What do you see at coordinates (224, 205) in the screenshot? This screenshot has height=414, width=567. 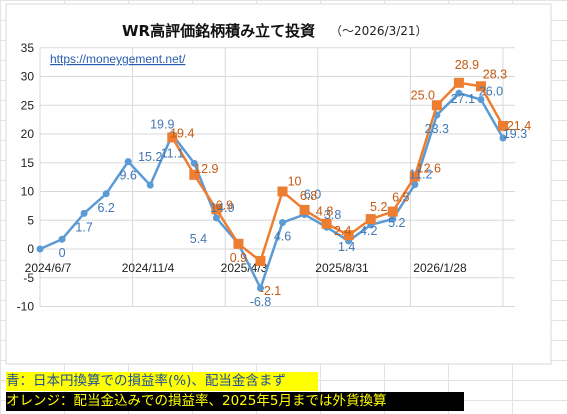 I see `data-label-orange: 6.9` at bounding box center [224, 205].